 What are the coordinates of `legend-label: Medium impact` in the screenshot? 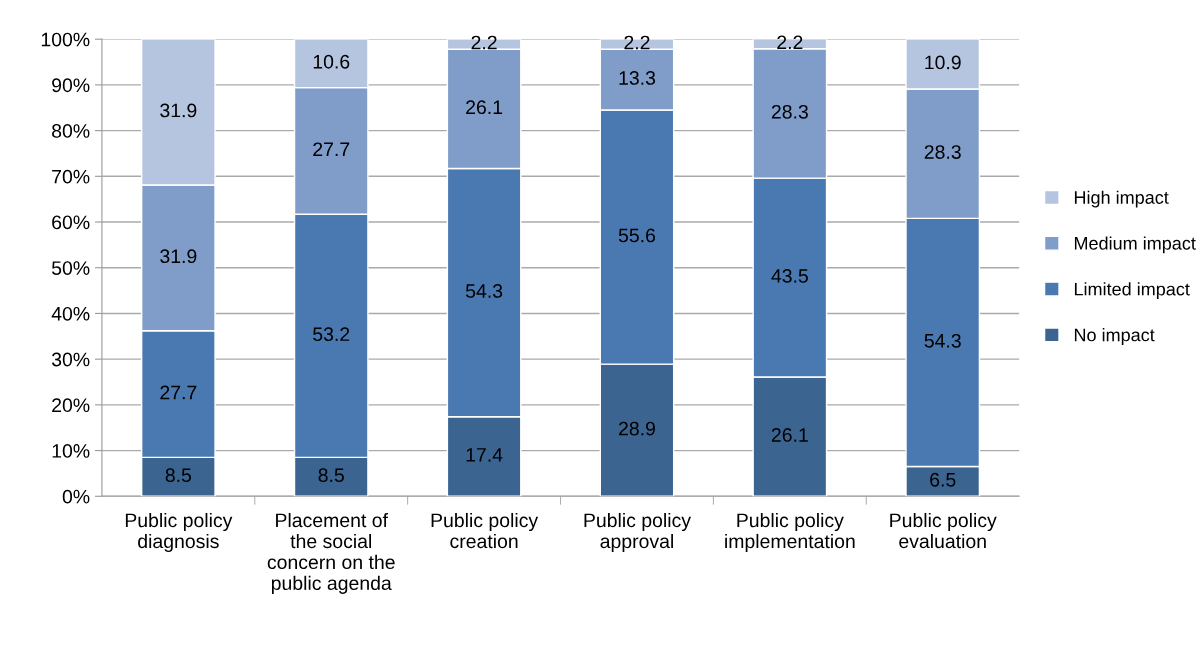 It's located at (1135, 245).